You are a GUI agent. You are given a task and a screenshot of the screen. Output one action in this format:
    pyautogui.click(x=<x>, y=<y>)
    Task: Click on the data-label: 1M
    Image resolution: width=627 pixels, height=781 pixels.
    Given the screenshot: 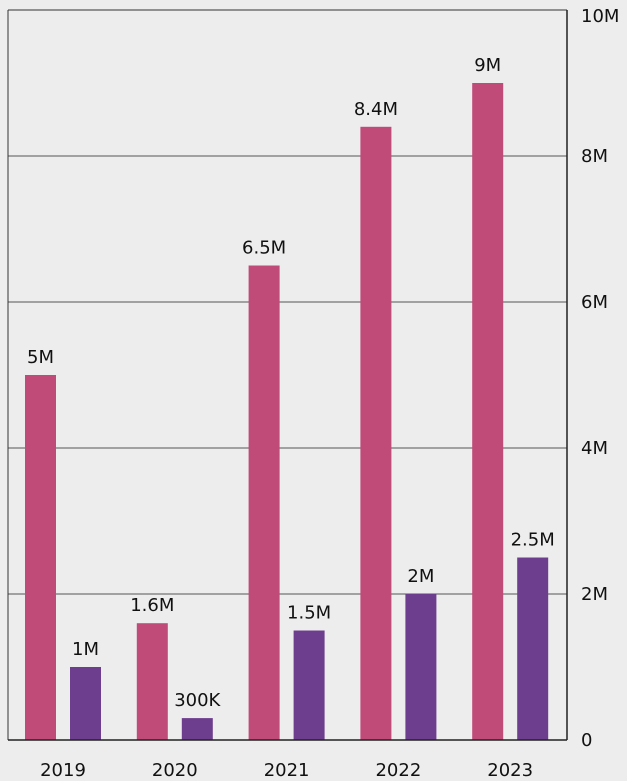 What is the action you would take?
    pyautogui.click(x=85, y=649)
    